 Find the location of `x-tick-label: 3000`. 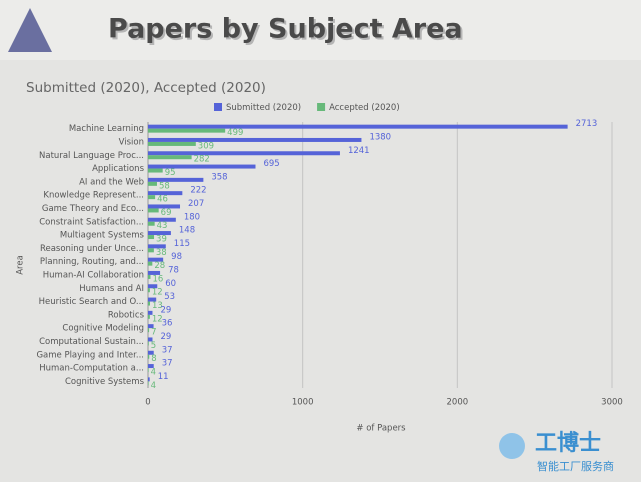

x-tick-label: 3000 is located at coordinates (612, 403).